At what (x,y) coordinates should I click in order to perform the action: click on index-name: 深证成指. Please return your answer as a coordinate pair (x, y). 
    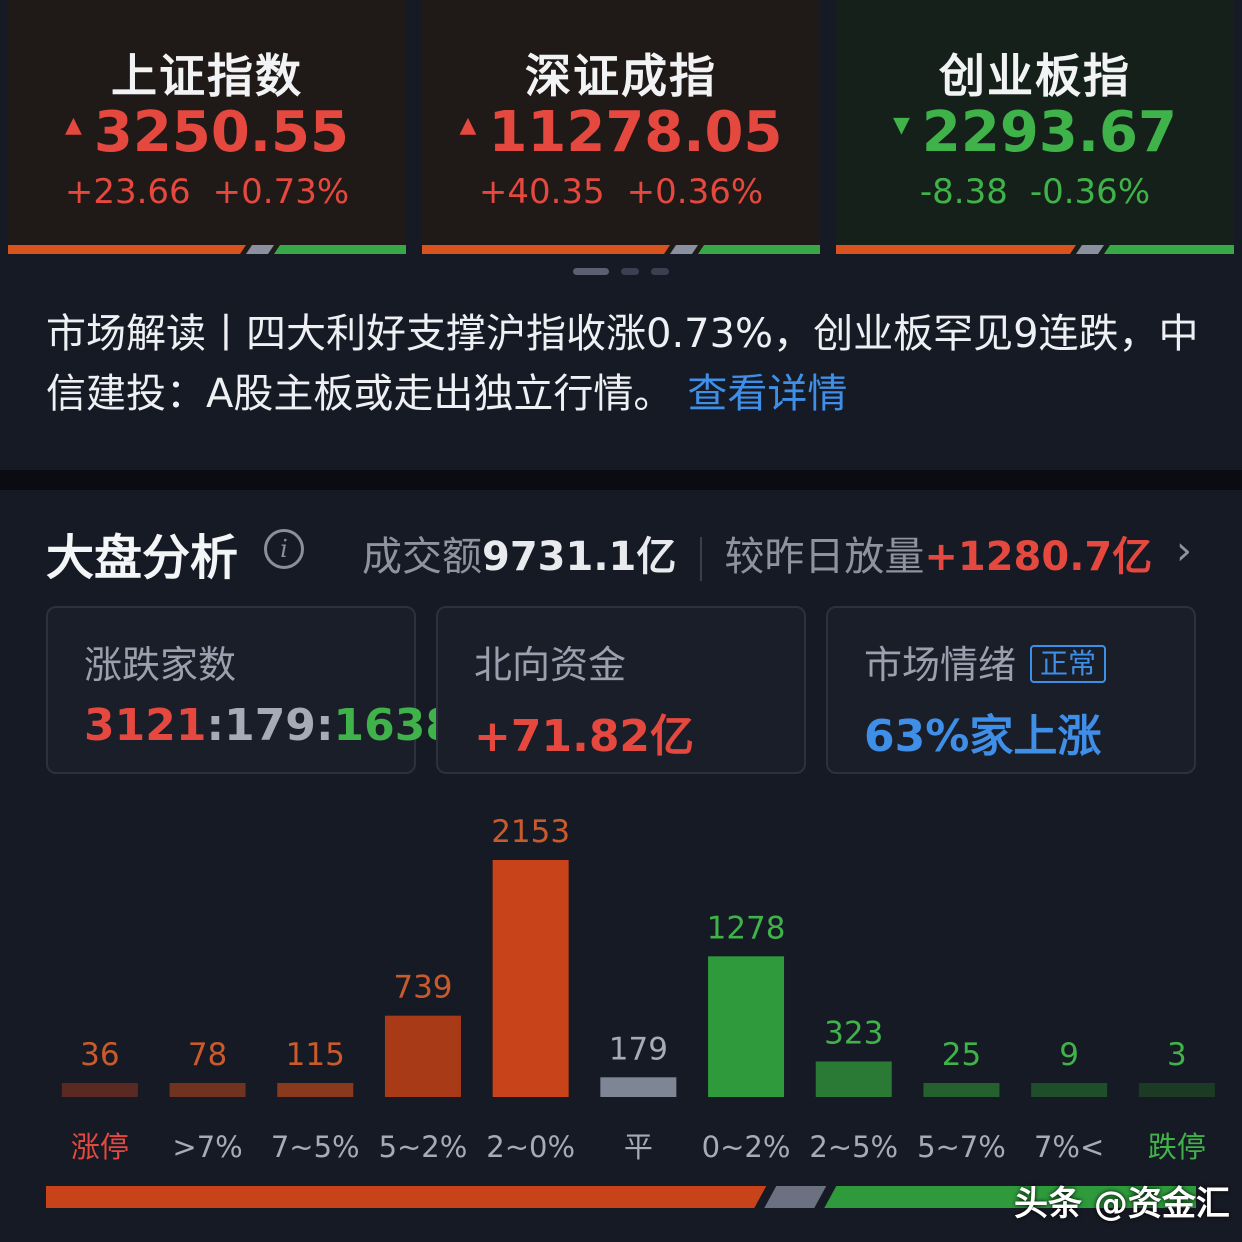
    Looking at the image, I should click on (621, 76).